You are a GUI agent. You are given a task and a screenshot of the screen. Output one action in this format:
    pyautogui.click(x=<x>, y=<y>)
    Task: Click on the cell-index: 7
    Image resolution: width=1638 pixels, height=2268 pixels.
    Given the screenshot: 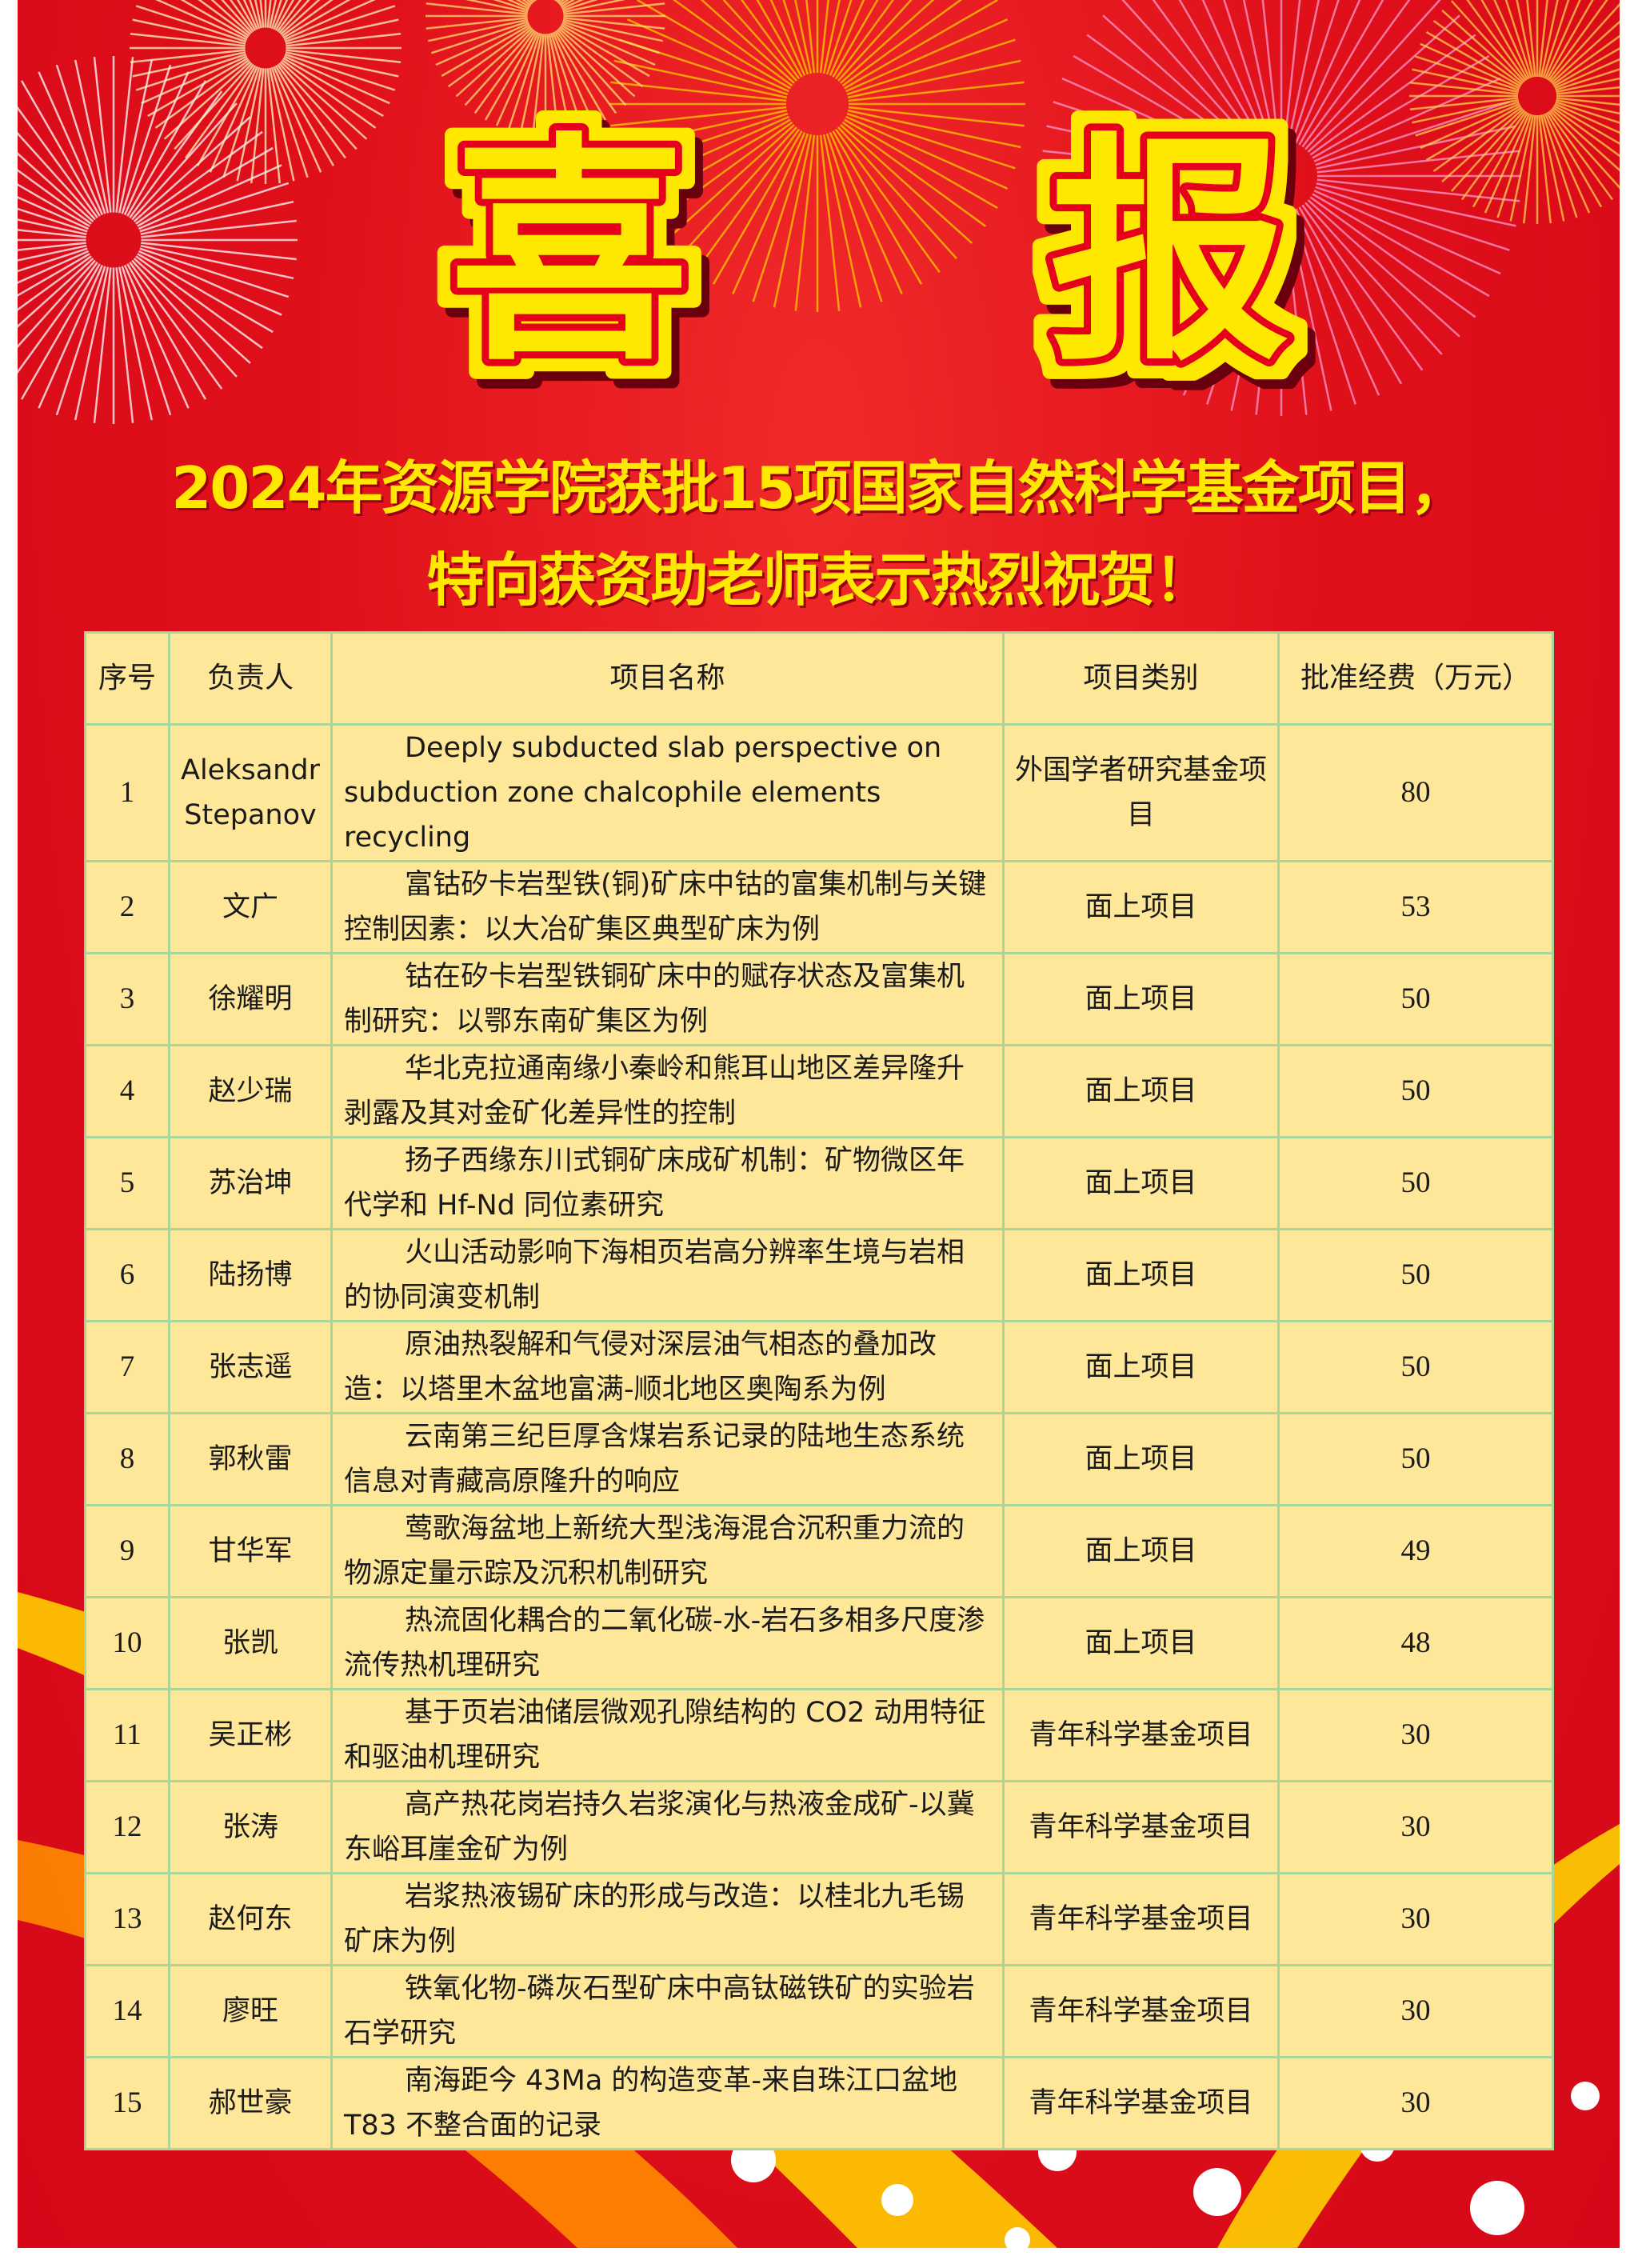 What is the action you would take?
    pyautogui.click(x=127, y=1367)
    